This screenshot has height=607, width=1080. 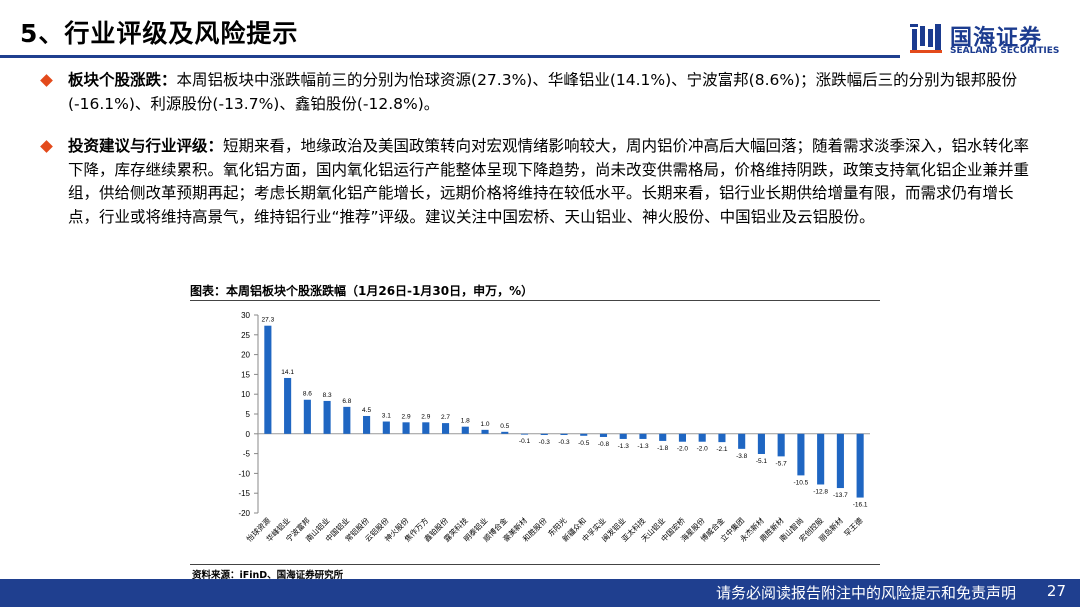 What do you see at coordinates (840, 495) in the screenshot?
I see `data-label: -13.7` at bounding box center [840, 495].